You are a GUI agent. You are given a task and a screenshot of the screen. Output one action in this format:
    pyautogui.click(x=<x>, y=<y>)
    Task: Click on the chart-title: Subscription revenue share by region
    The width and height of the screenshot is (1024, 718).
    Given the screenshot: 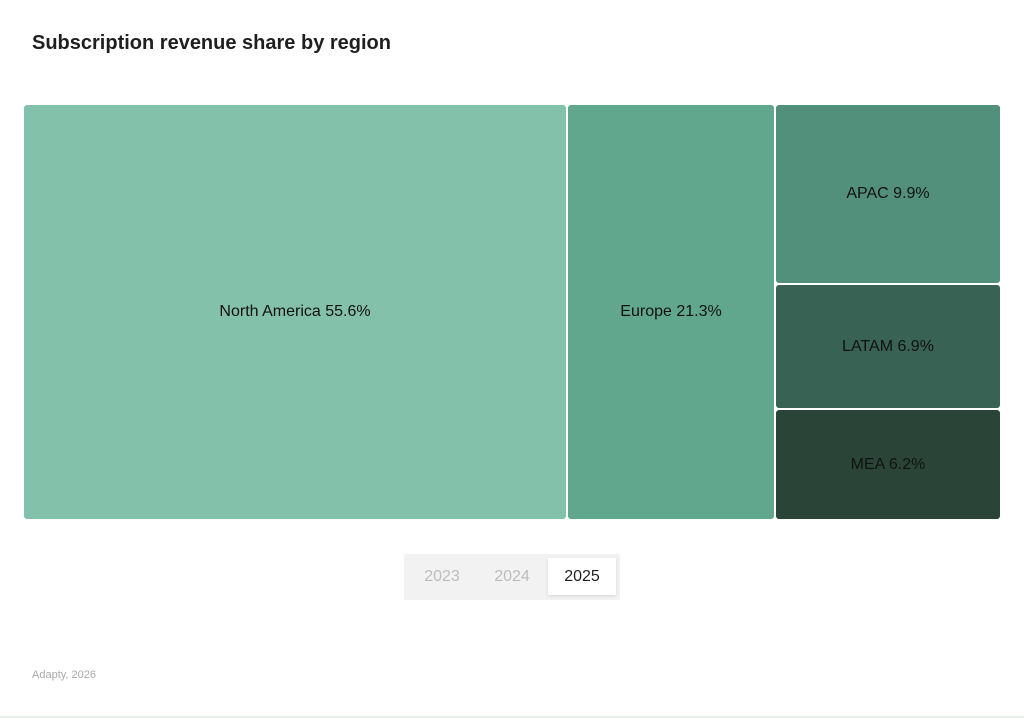 What is the action you would take?
    pyautogui.click(x=211, y=43)
    